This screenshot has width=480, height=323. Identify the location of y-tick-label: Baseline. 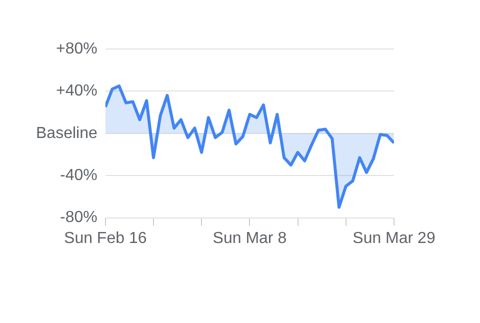
(67, 133).